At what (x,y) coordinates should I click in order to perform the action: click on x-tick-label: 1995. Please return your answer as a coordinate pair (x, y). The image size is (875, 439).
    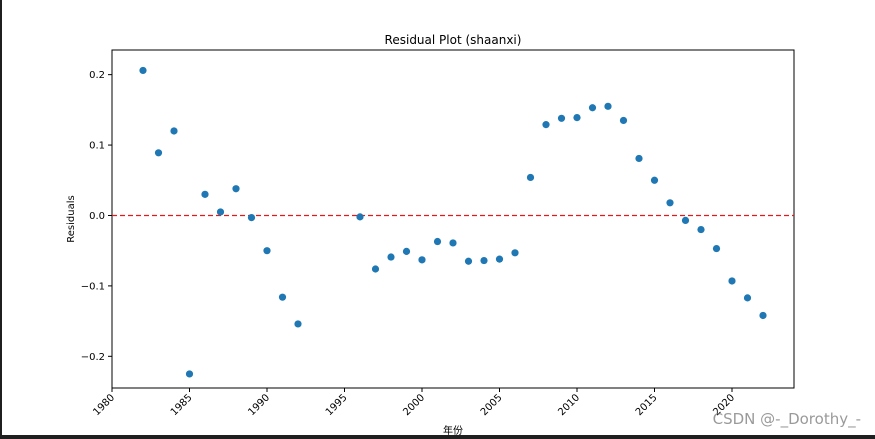
    Looking at the image, I should click on (337, 405).